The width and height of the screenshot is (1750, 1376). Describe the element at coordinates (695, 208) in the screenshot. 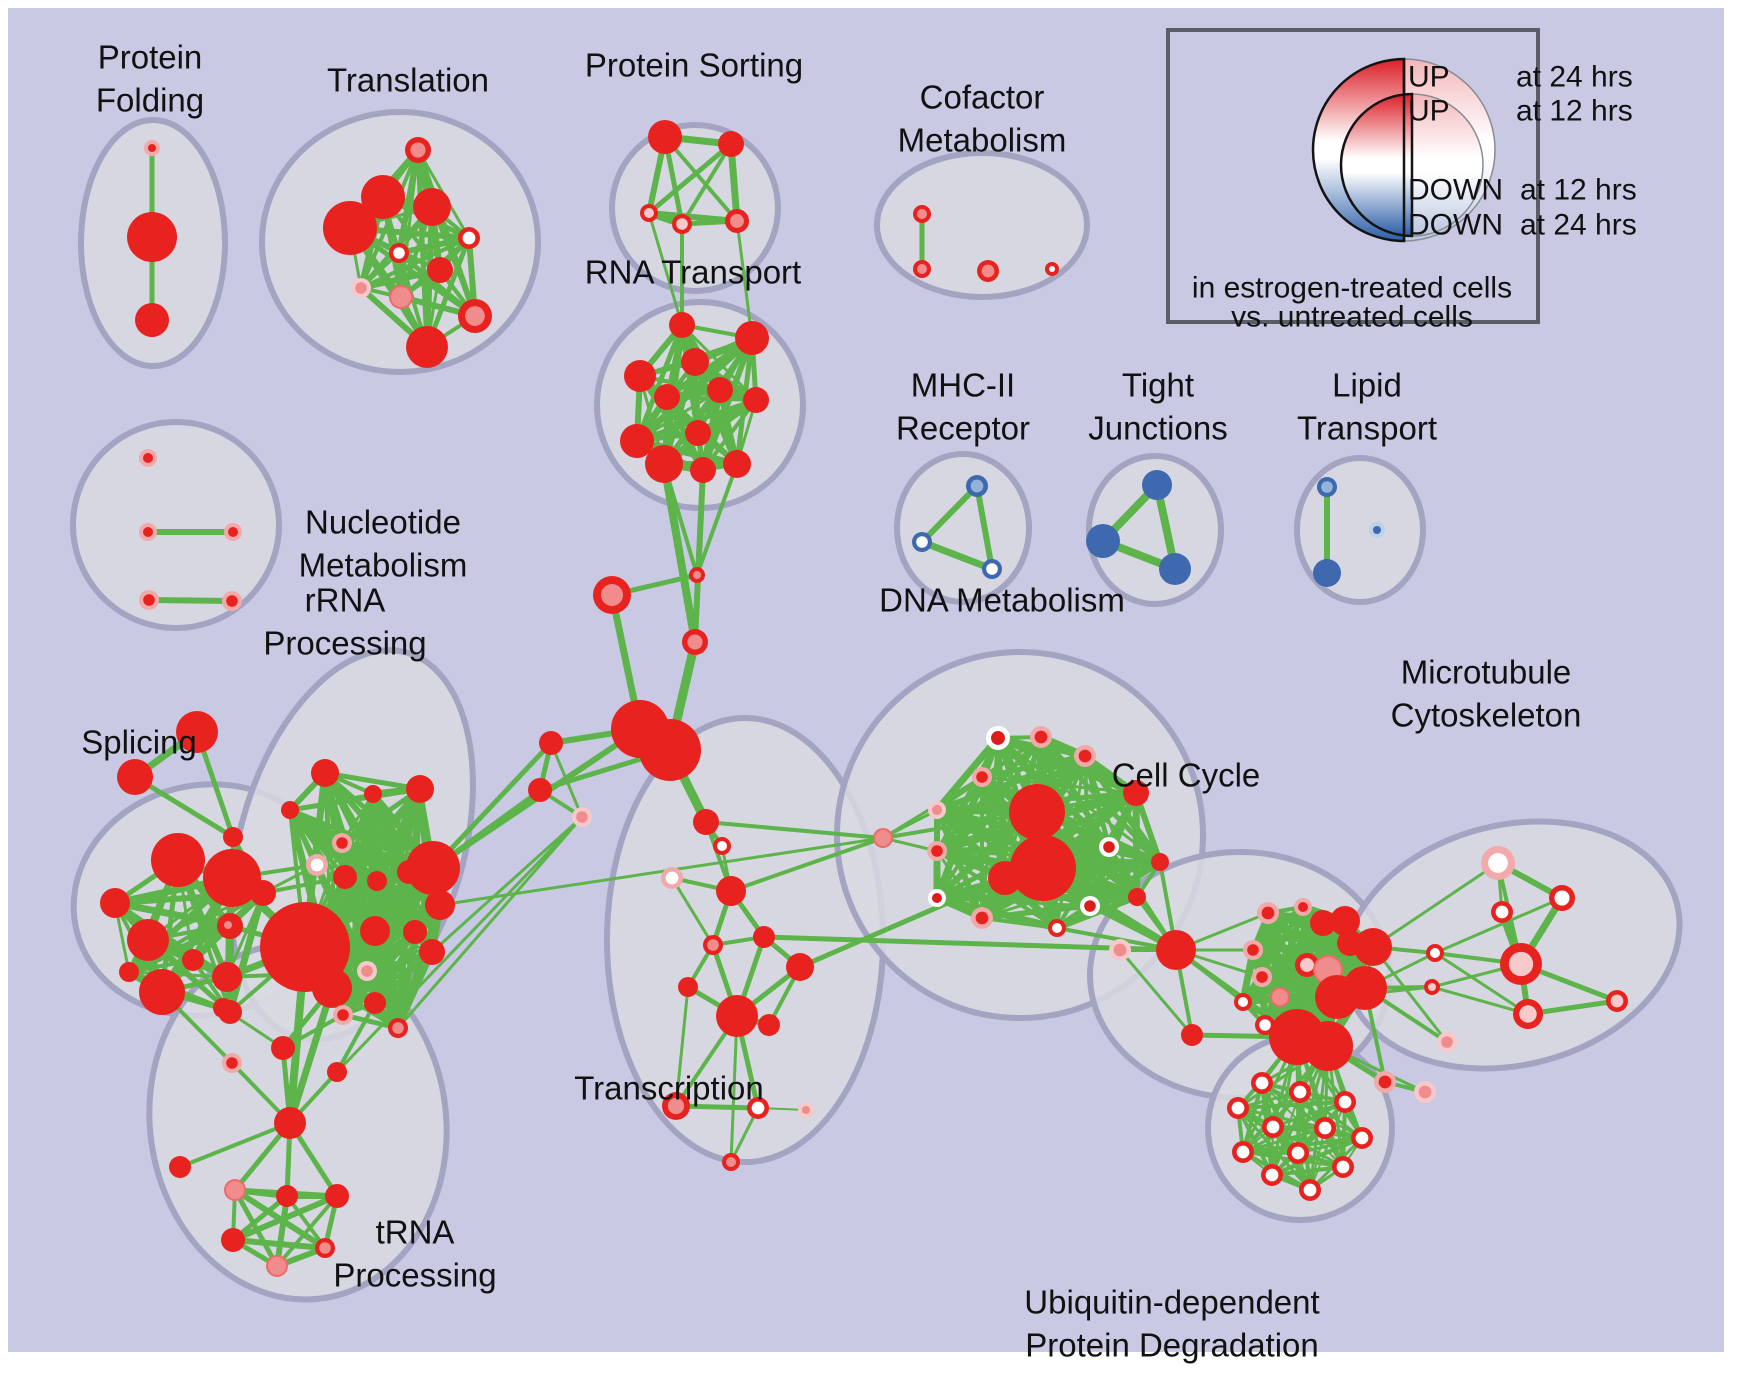

I see `cluster-ellipse-protein-sorting` at that location.